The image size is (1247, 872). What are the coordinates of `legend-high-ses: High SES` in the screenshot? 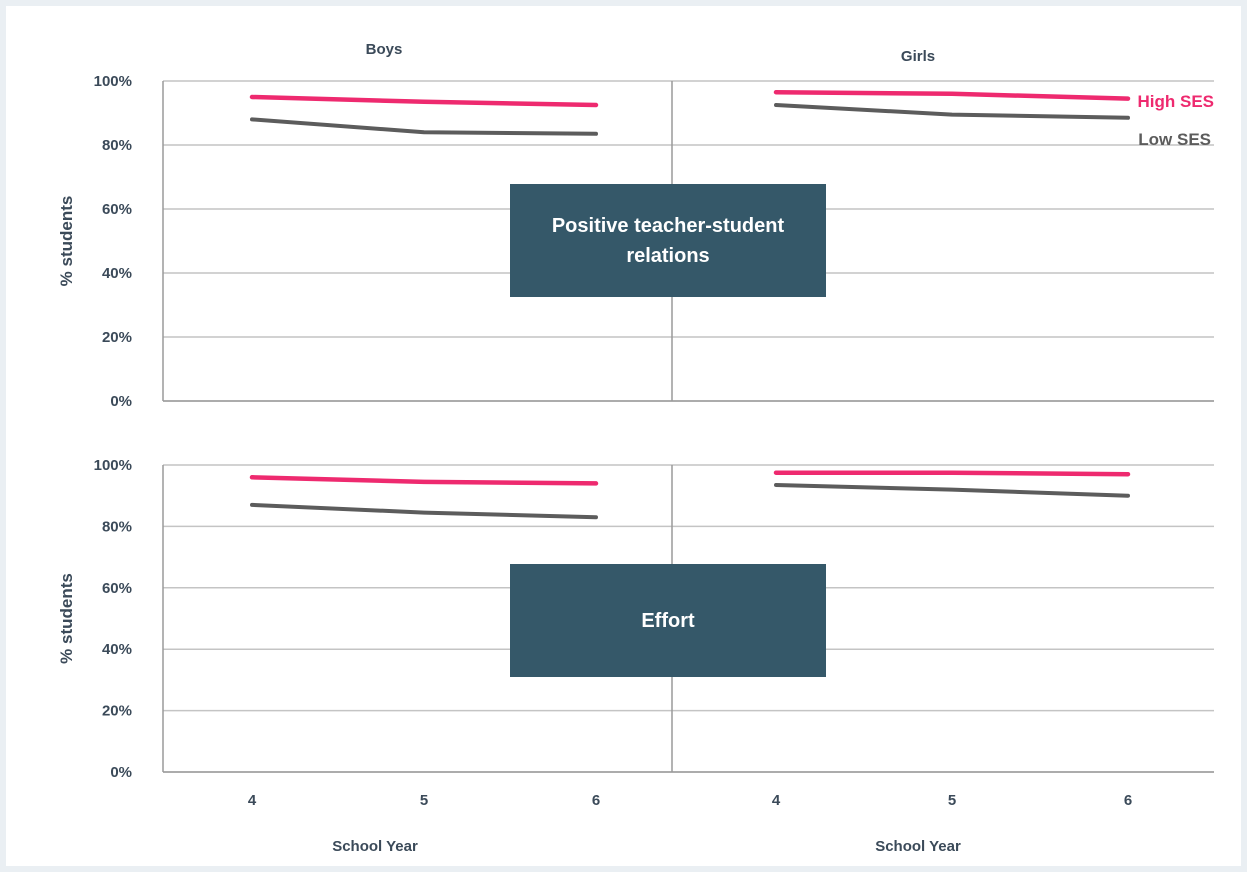 It's located at (1175, 101).